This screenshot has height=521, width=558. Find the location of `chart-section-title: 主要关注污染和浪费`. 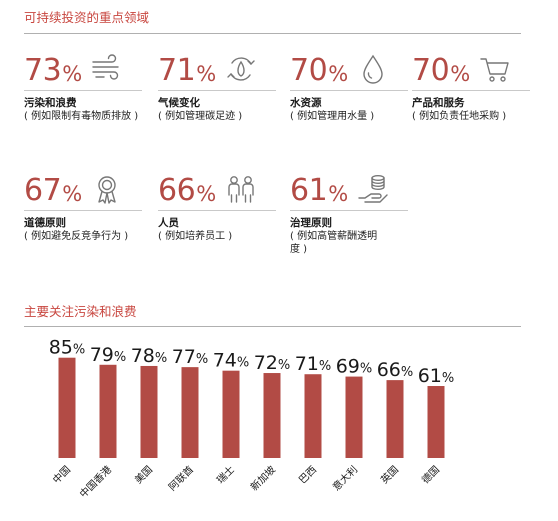

chart-section-title: 主要关注污染和浪费 is located at coordinates (80, 311).